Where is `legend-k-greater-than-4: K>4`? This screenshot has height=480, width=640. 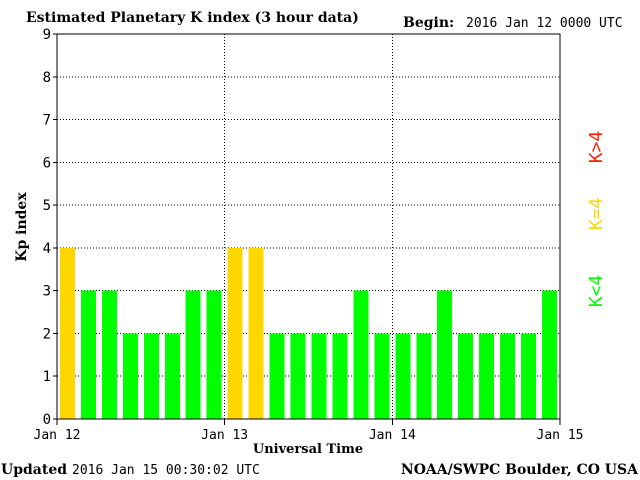
legend-k-greater-than-4: K>4 is located at coordinates (596, 147).